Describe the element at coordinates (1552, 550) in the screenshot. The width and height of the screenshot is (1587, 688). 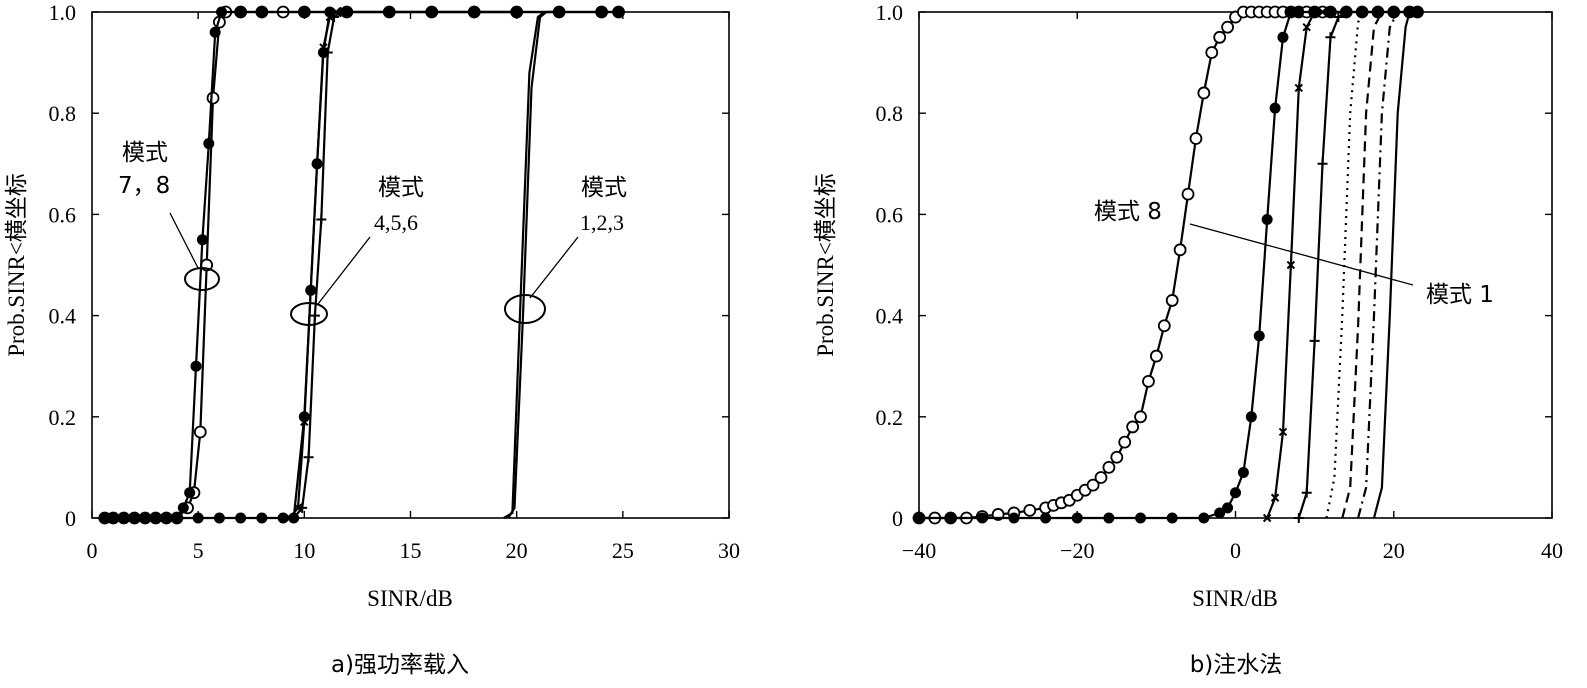
I see `x-tick-label: 40` at that location.